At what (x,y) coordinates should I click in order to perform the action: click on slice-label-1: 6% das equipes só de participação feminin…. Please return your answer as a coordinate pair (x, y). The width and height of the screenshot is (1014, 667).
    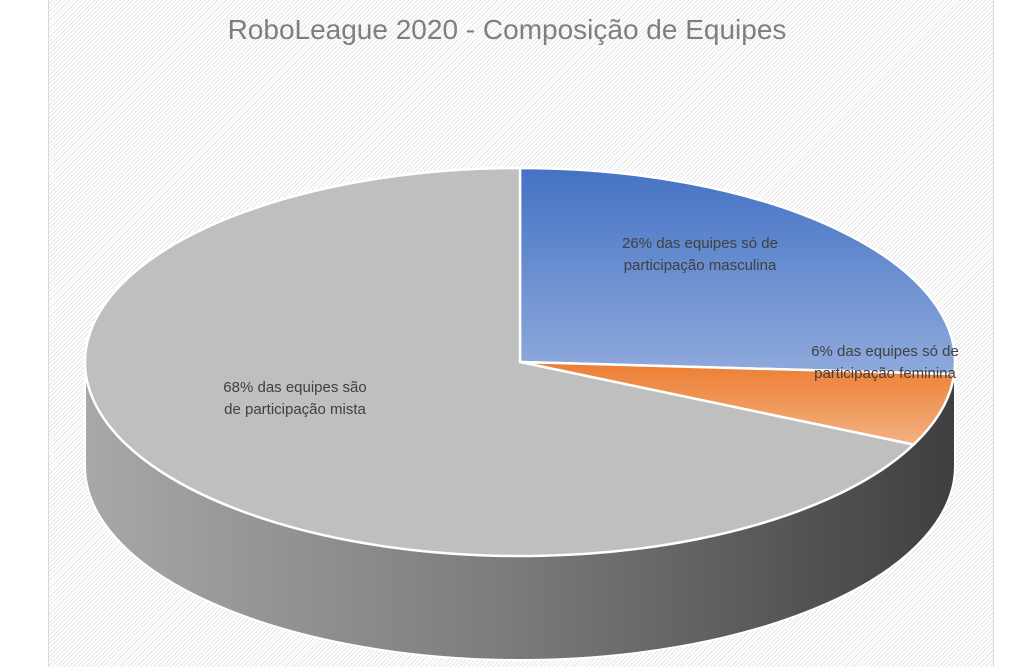
    Looking at the image, I should click on (885, 362).